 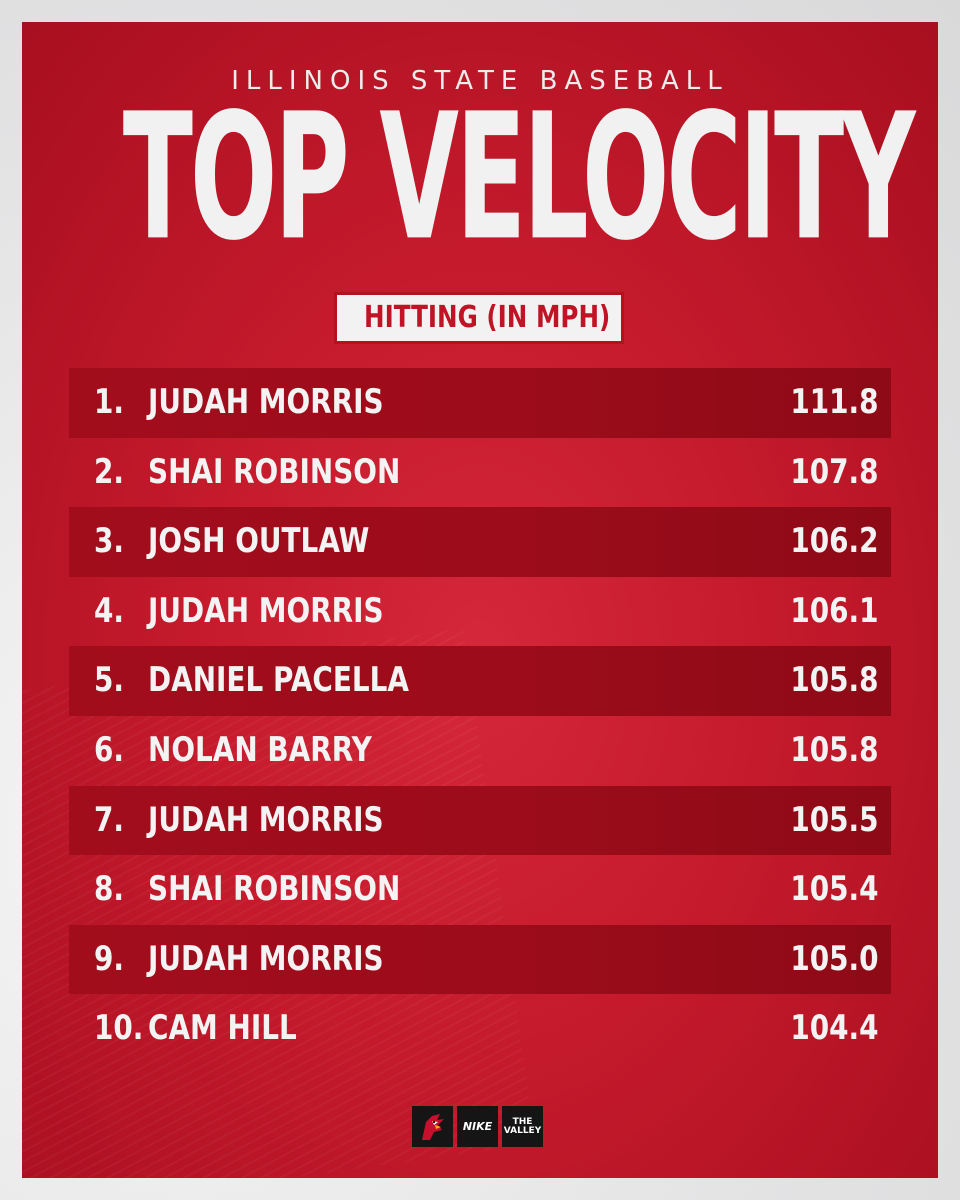 I want to click on velocity-value: 107.8, so click(x=834, y=471).